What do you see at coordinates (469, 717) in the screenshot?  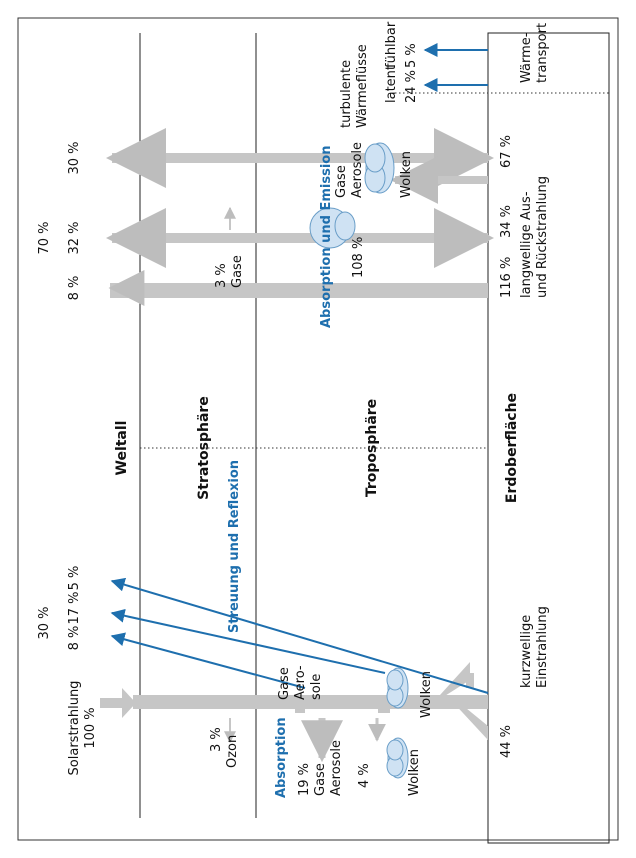 I see `beam-to-surface` at bounding box center [469, 717].